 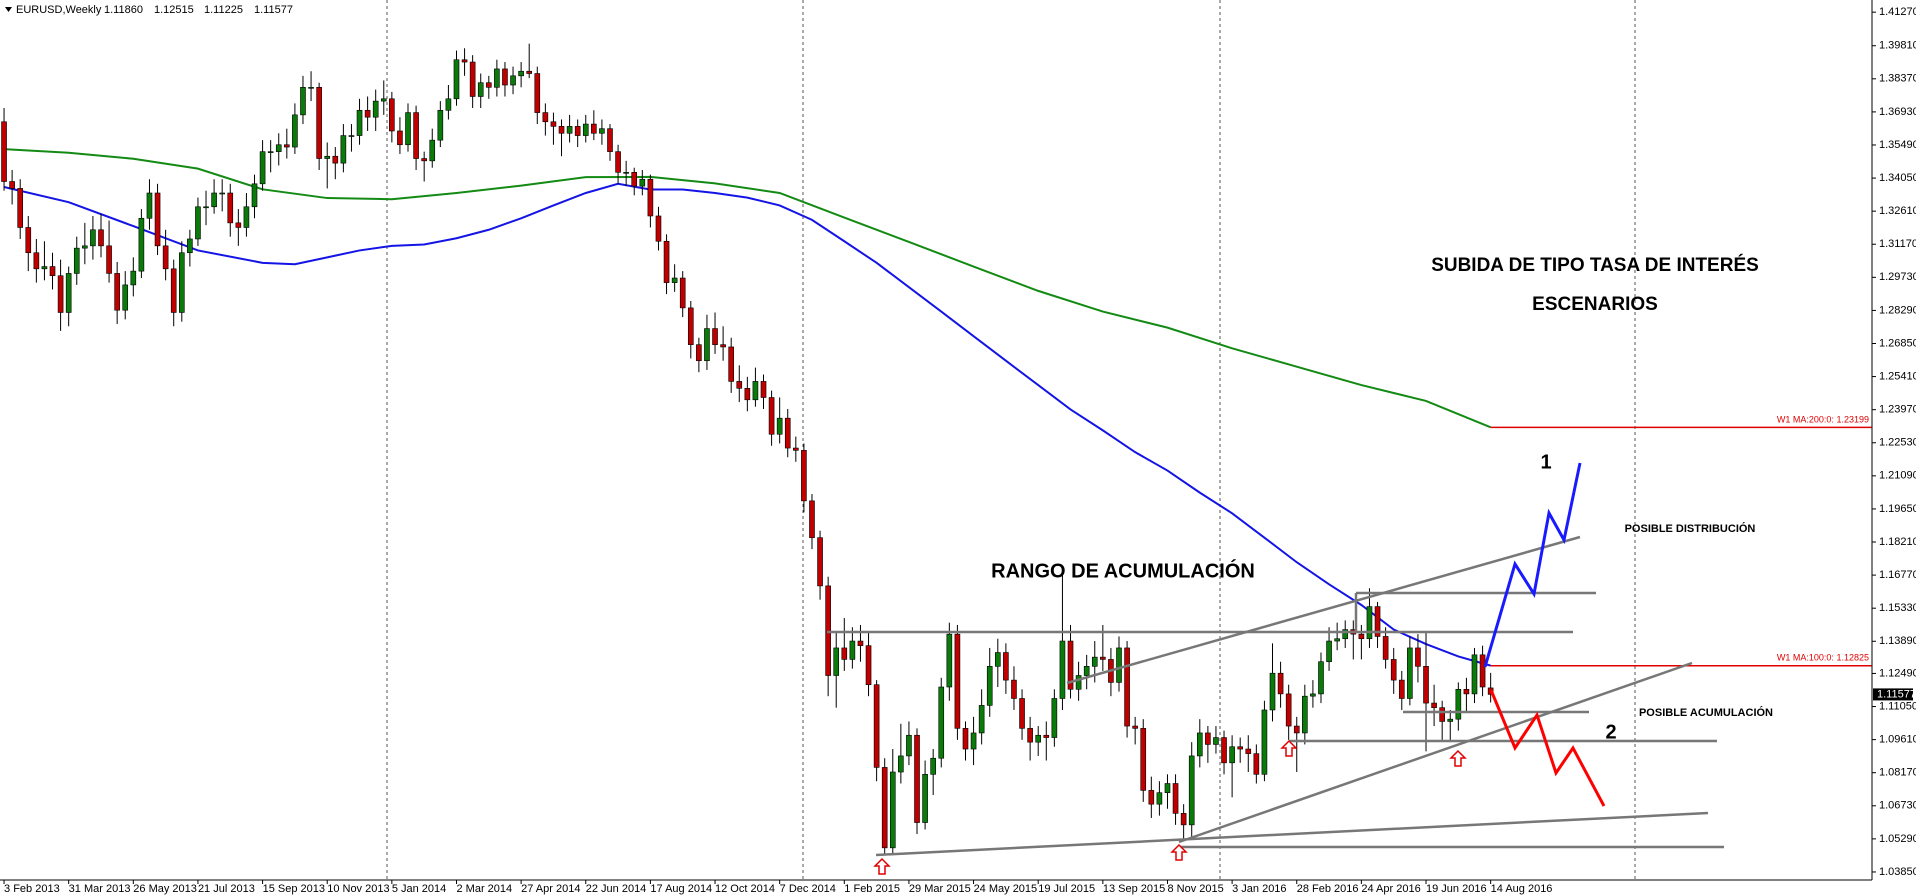 I want to click on x-tick-label: 15 Sep 2013, so click(x=294, y=889).